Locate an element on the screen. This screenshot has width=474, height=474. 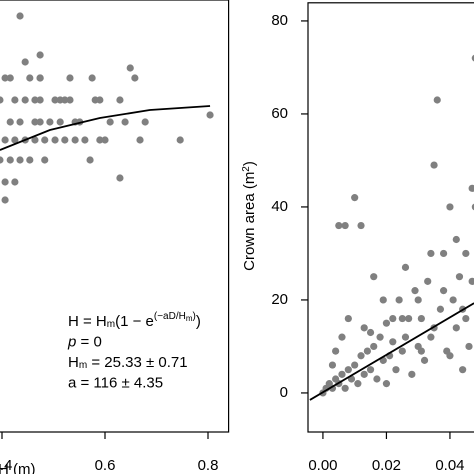
x-tick-label: 0.4 is located at coordinates (6, 465).